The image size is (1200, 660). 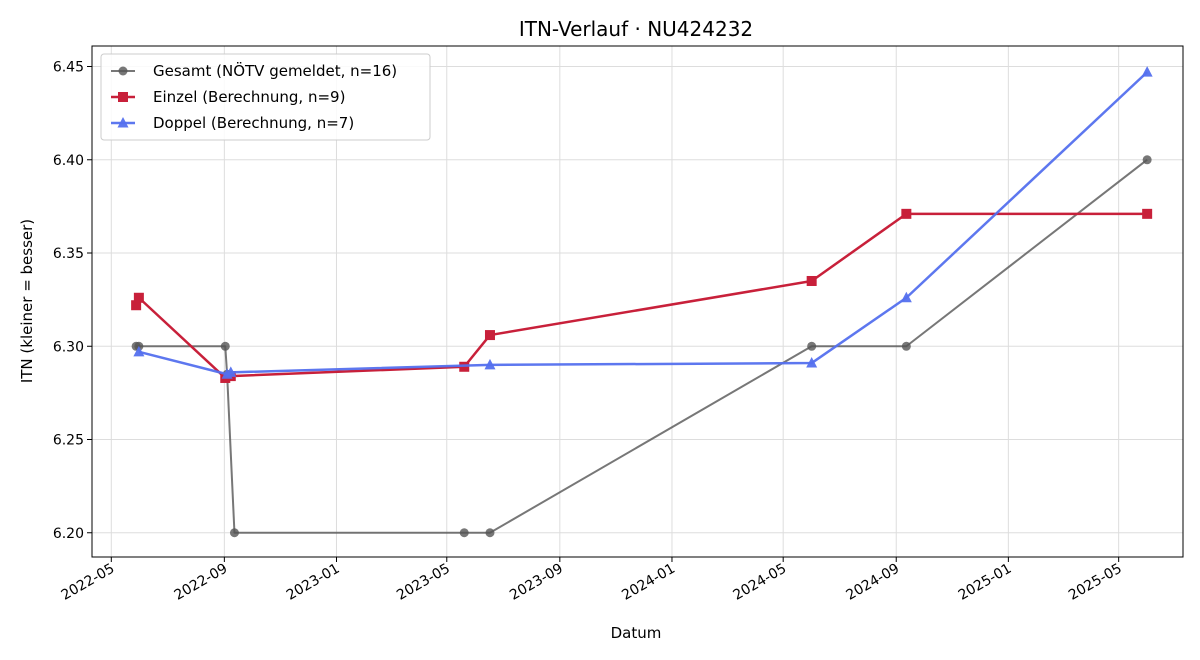 What do you see at coordinates (68, 347) in the screenshot?
I see `y-tick-label: 6.30` at bounding box center [68, 347].